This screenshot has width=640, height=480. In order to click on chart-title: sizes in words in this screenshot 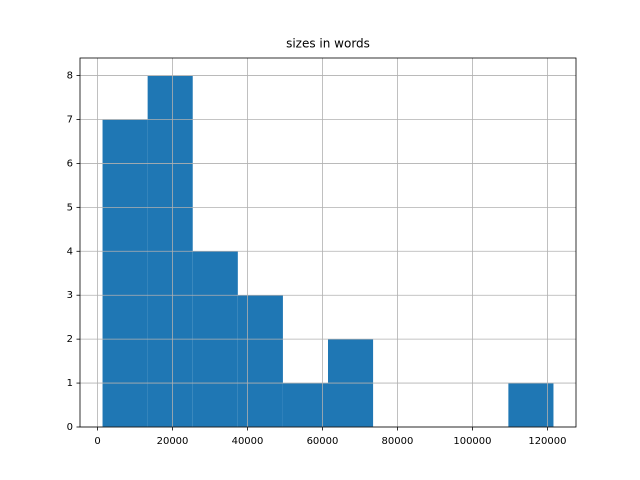, I will do `click(328, 44)`.